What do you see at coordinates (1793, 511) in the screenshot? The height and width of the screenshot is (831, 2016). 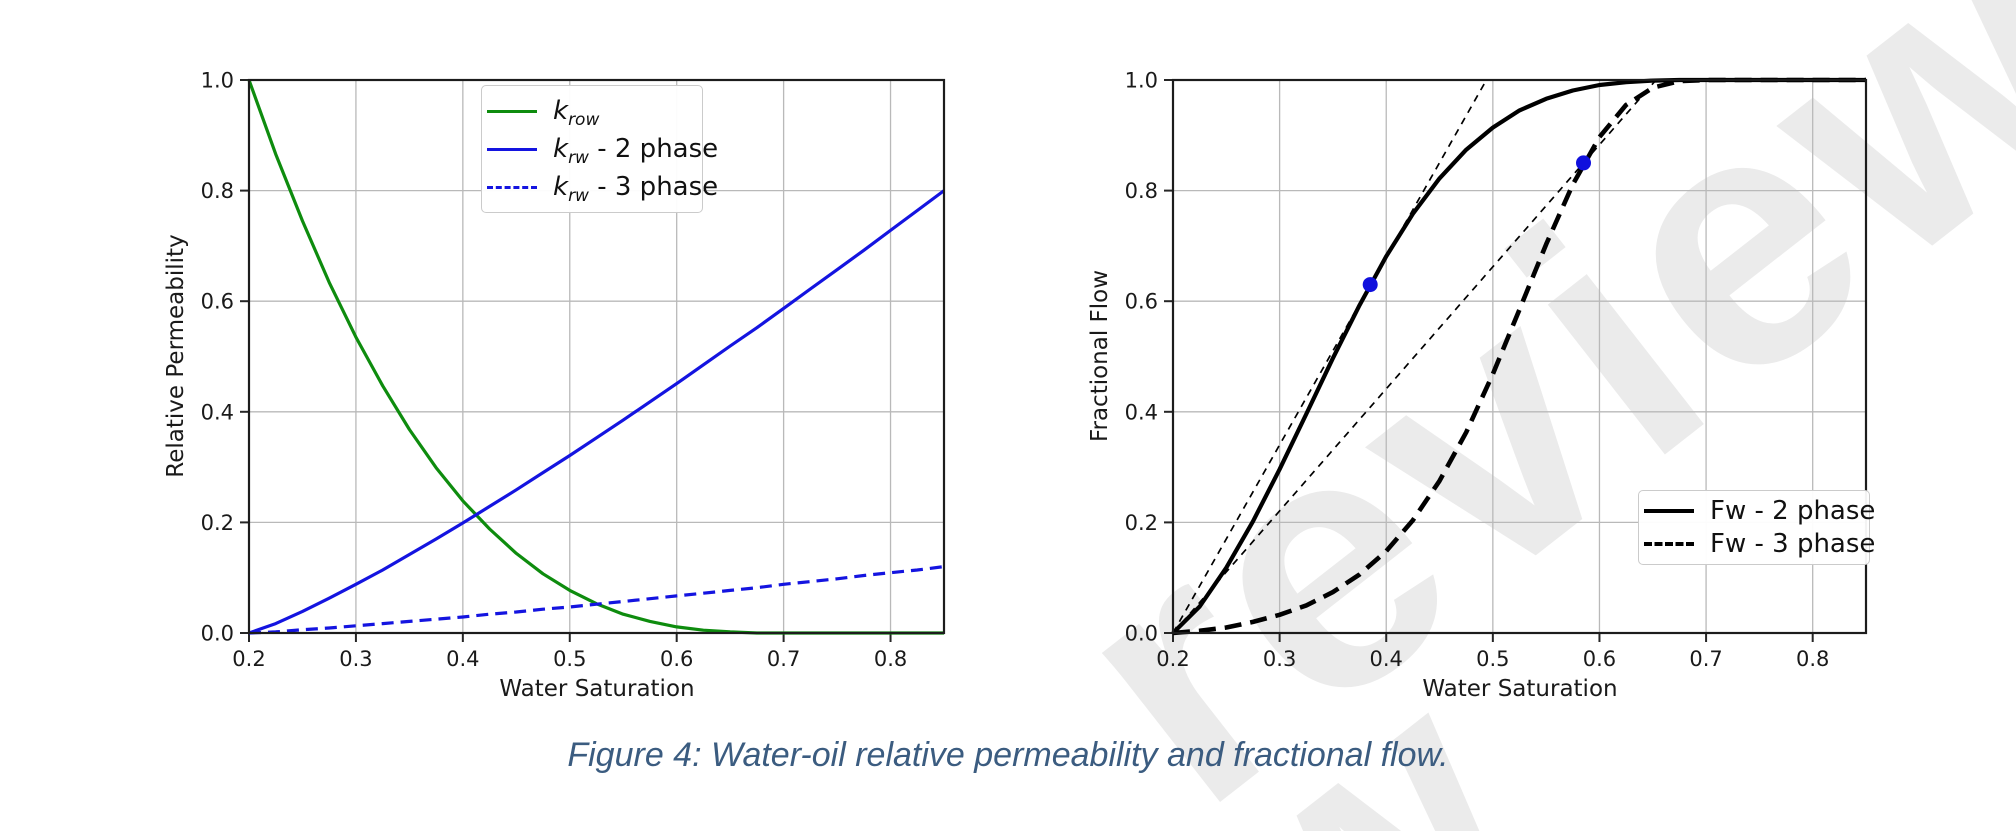 I see `legend-label: Fw - 2 phase` at bounding box center [1793, 511].